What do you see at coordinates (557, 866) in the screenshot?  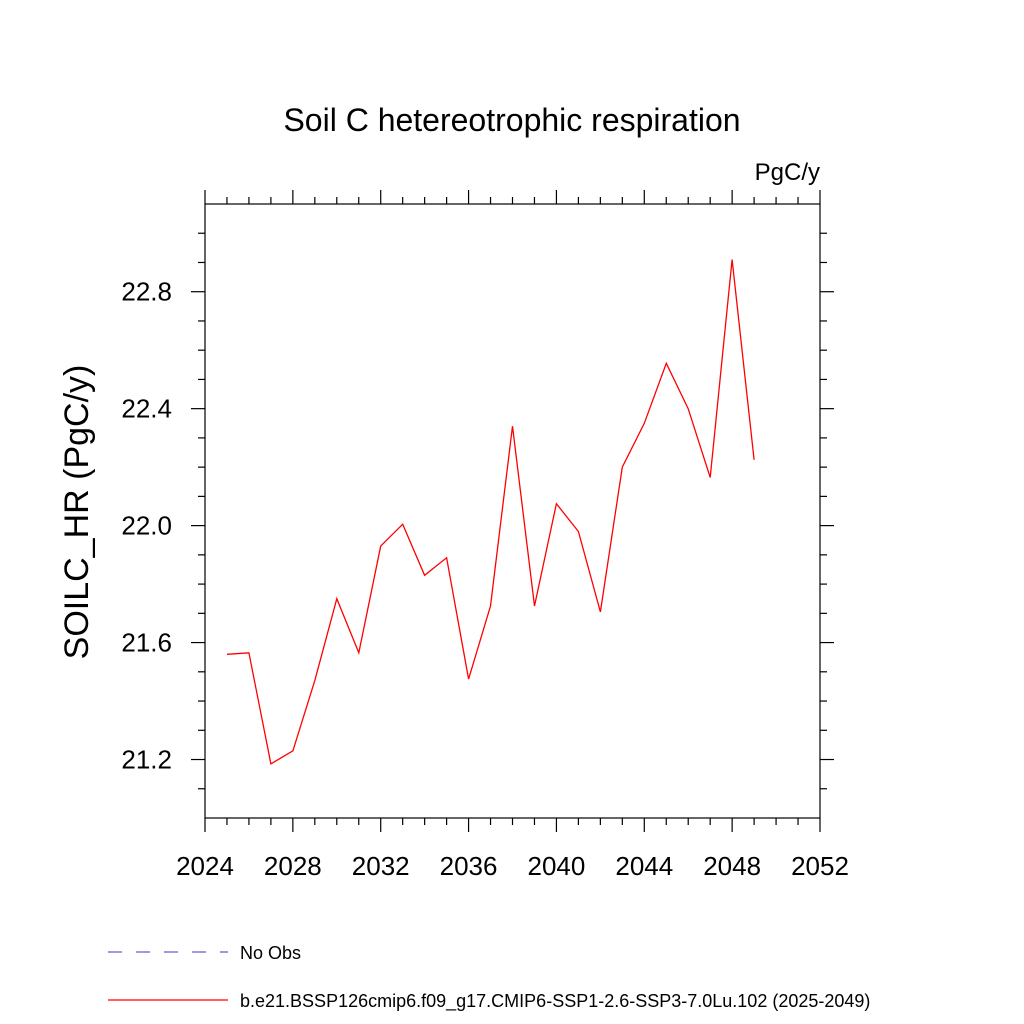 I see `x-tick-label: 2040` at bounding box center [557, 866].